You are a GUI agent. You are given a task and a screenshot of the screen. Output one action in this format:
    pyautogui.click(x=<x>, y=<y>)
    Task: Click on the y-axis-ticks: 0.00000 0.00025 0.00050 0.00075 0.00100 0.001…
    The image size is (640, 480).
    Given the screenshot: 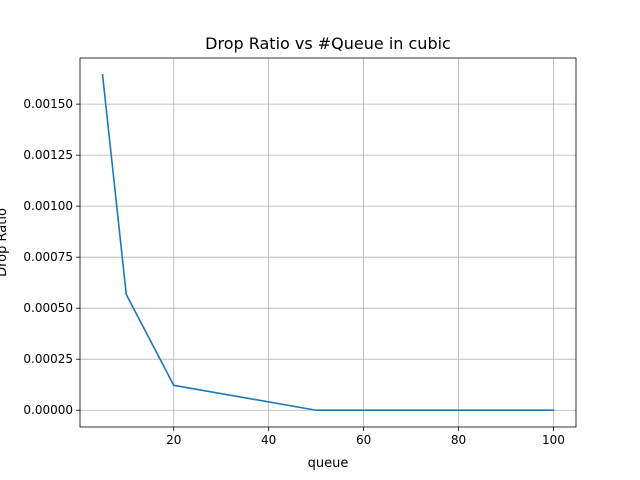 What is the action you would take?
    pyautogui.click(x=51, y=257)
    